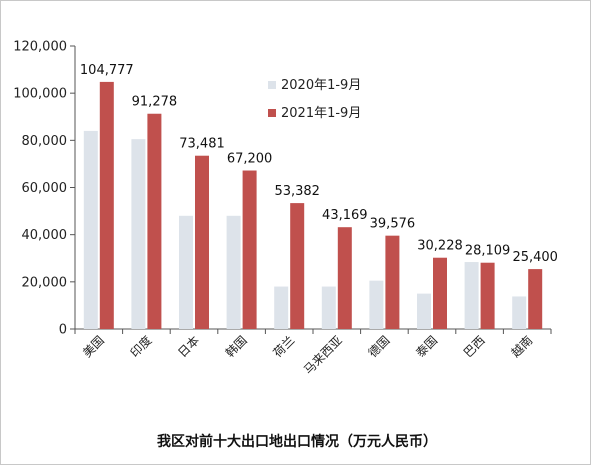  What do you see at coordinates (40, 94) in the screenshot?
I see `y-tick-label: 100,000` at bounding box center [40, 94].